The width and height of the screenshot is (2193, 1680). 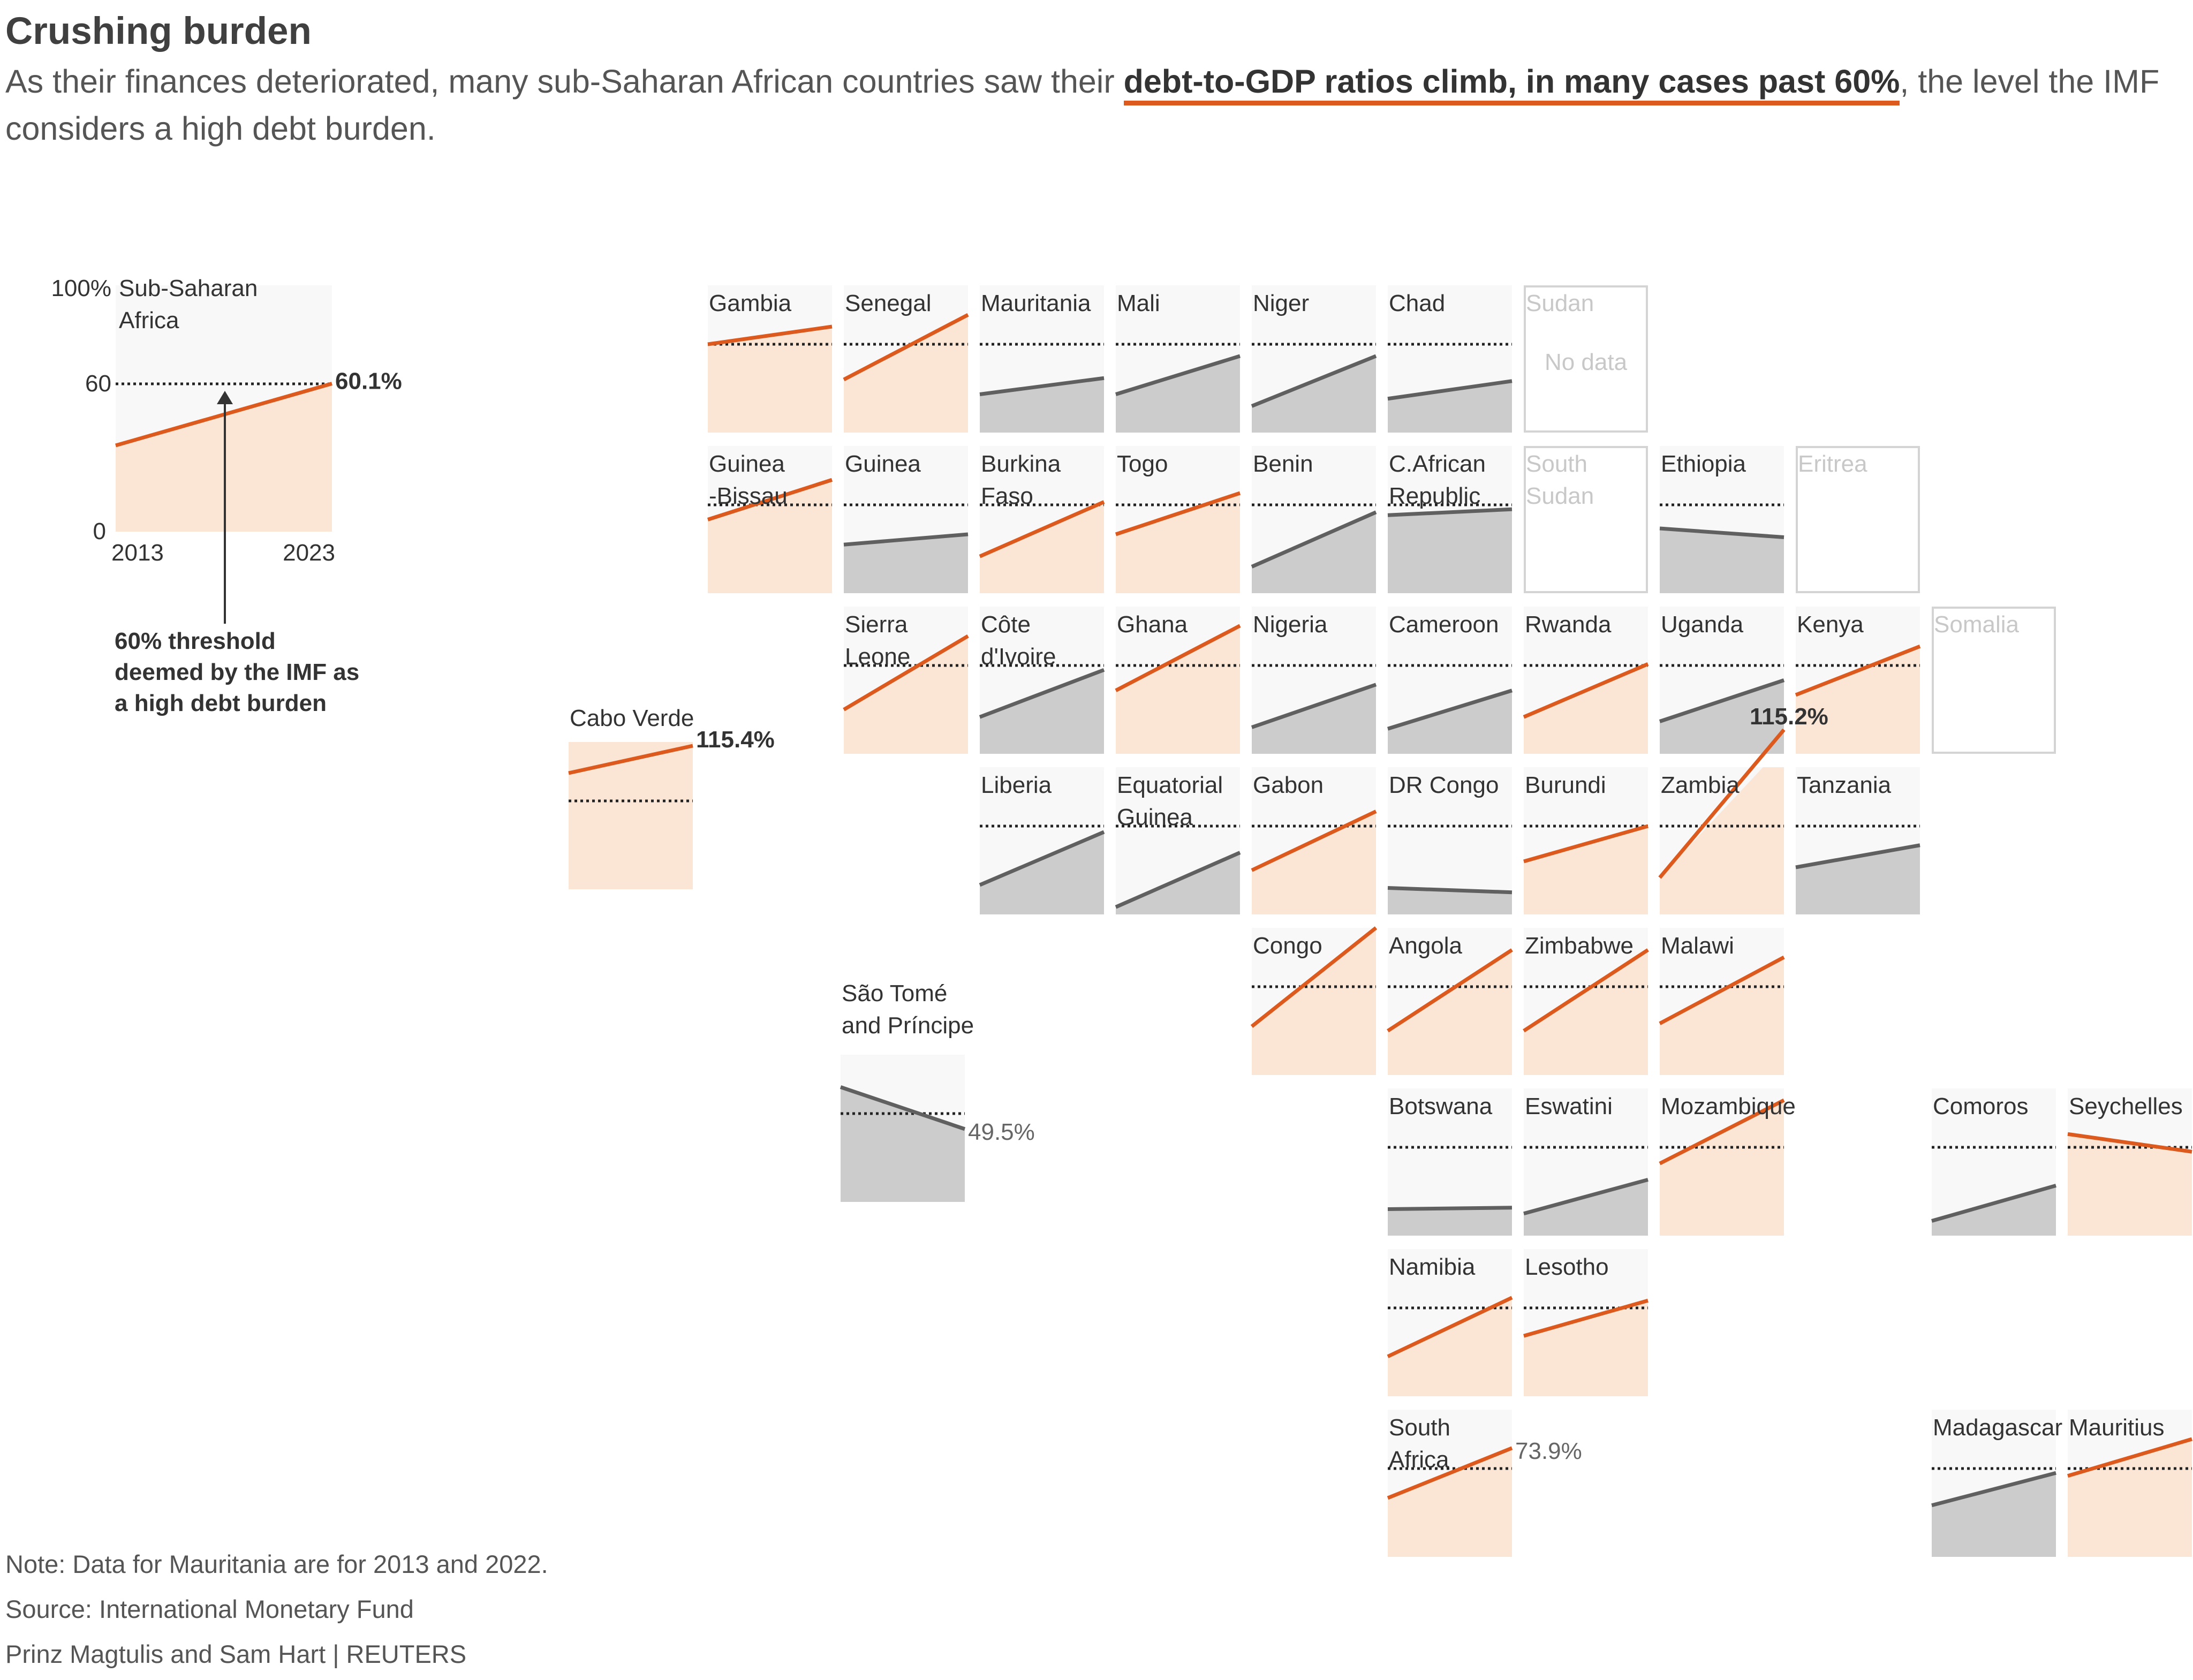 I want to click on country-tile: Côte d'Ivoire, so click(x=1042, y=680).